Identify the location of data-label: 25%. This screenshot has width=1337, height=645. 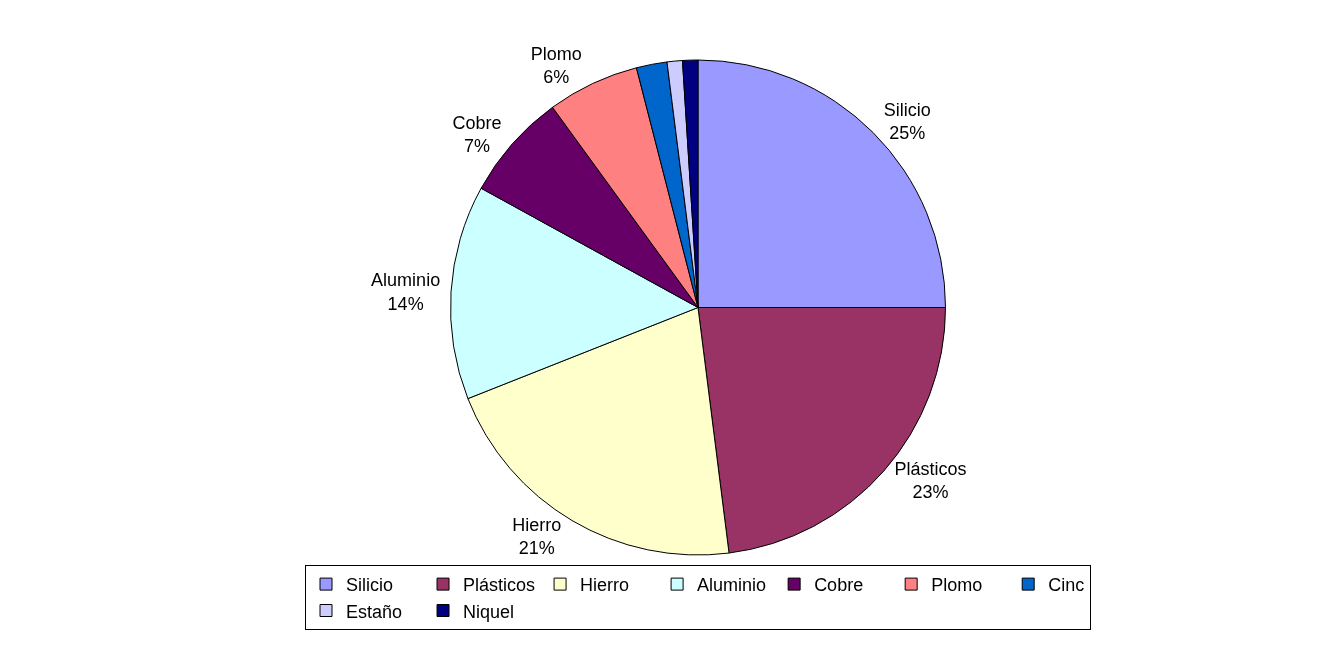
(907, 133).